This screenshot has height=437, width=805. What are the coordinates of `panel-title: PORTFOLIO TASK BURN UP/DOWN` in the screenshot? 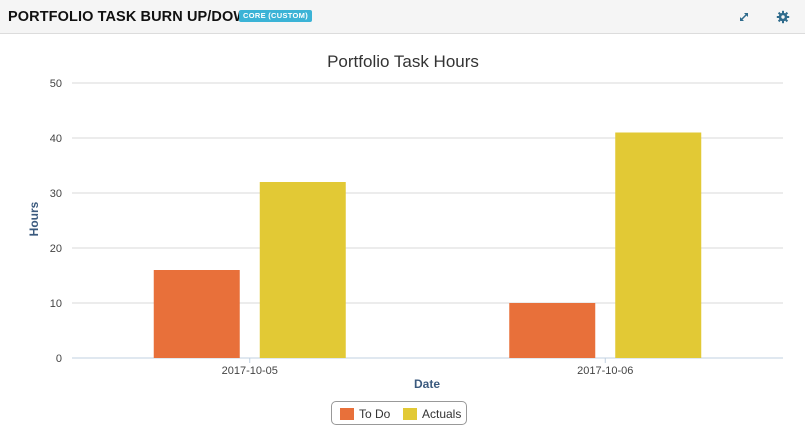 It's located at (133, 17).